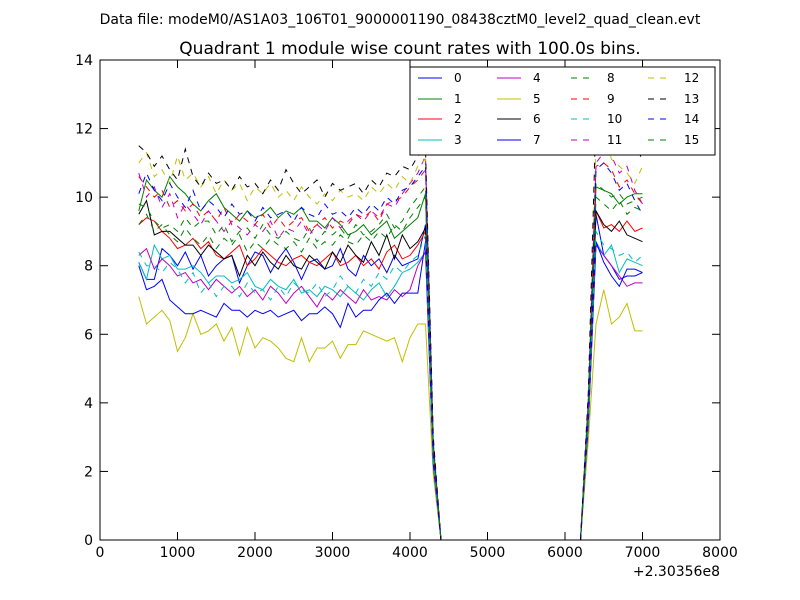 This screenshot has width=800, height=600. What do you see at coordinates (537, 119) in the screenshot?
I see `legend-label-6: 6` at bounding box center [537, 119].